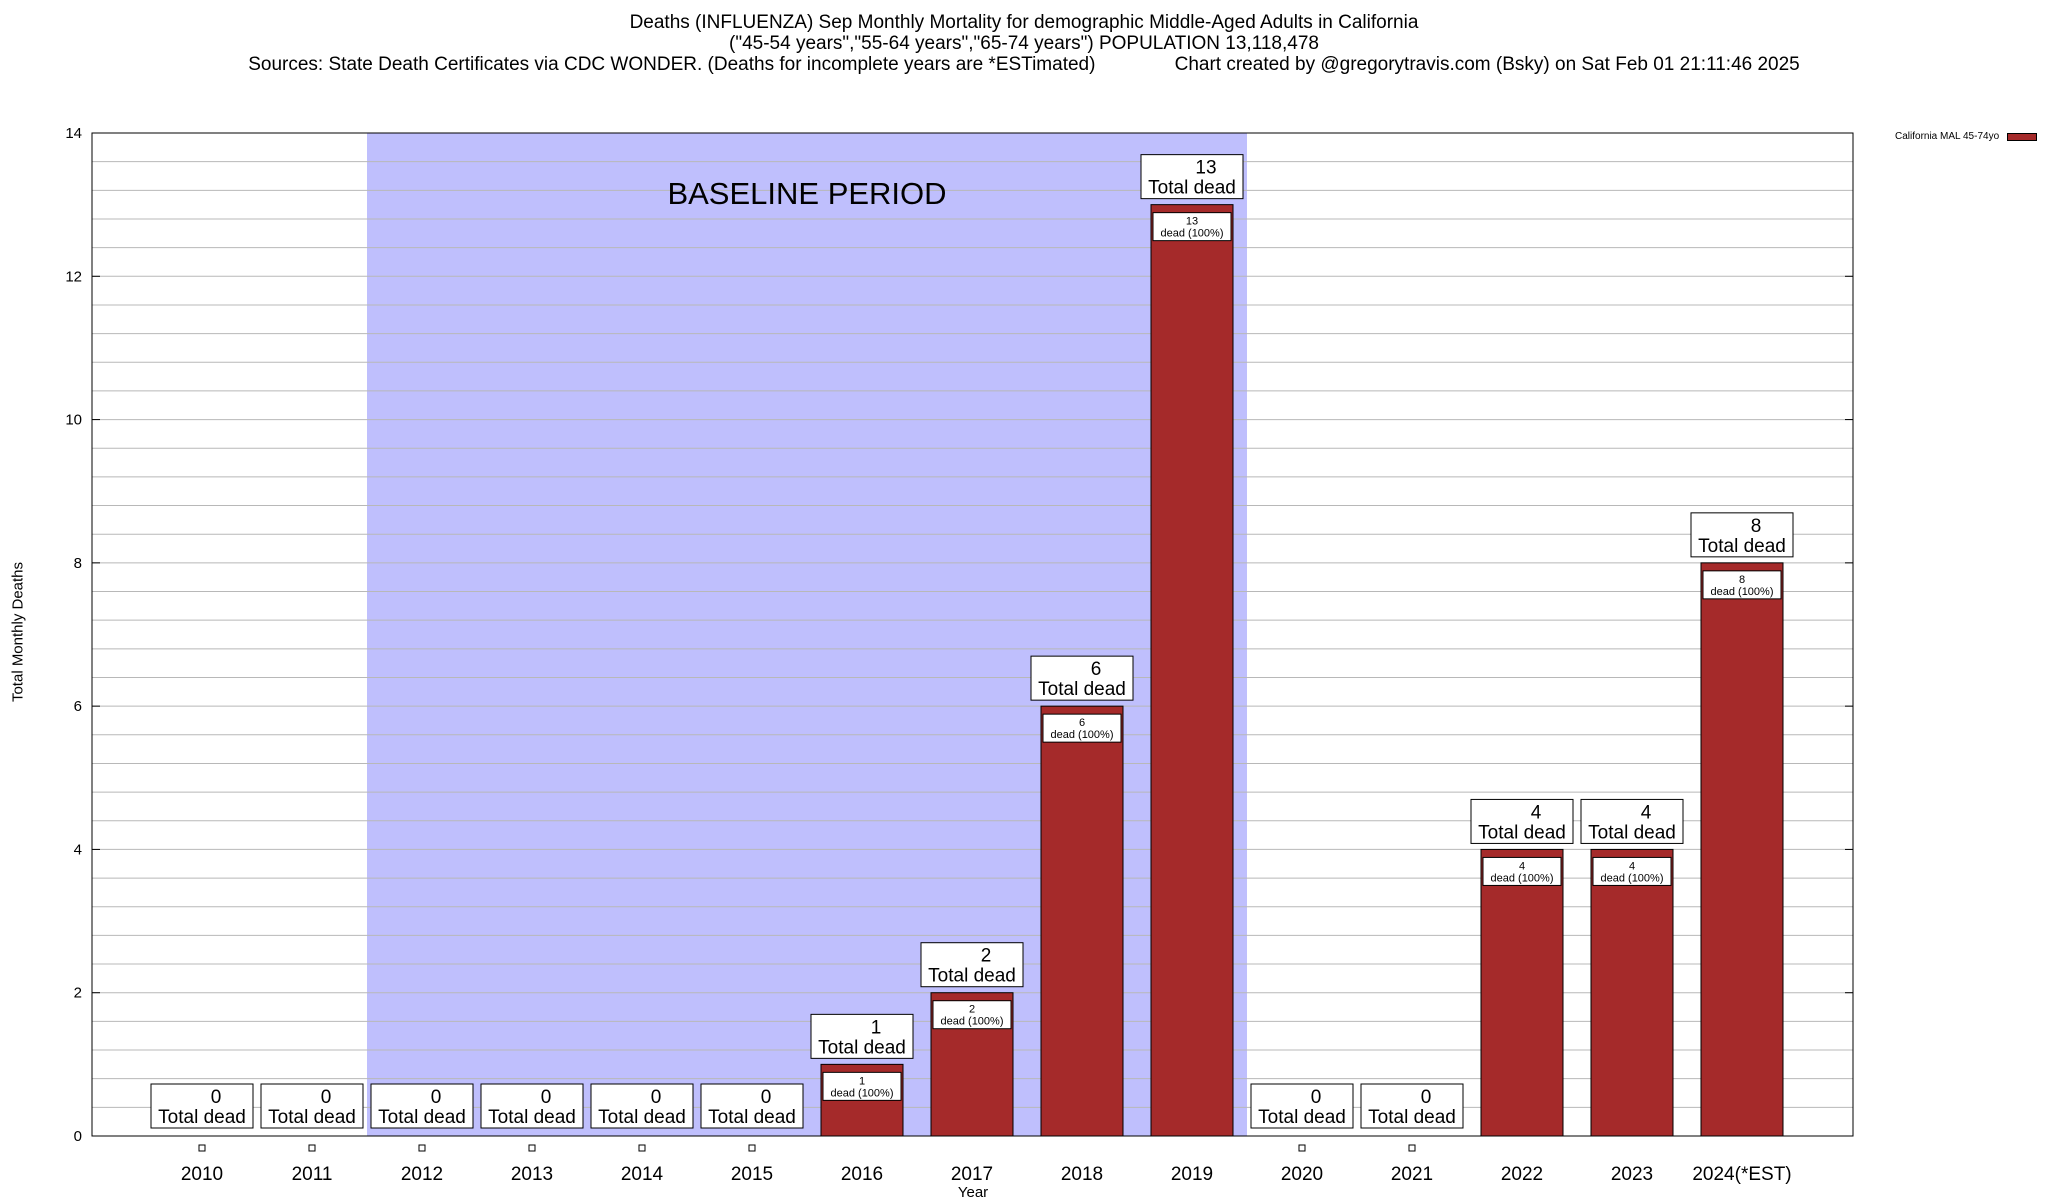 This screenshot has width=2048, height=1201. Describe the element at coordinates (1082, 723) in the screenshot. I see `bar-inner-value: 6` at that location.